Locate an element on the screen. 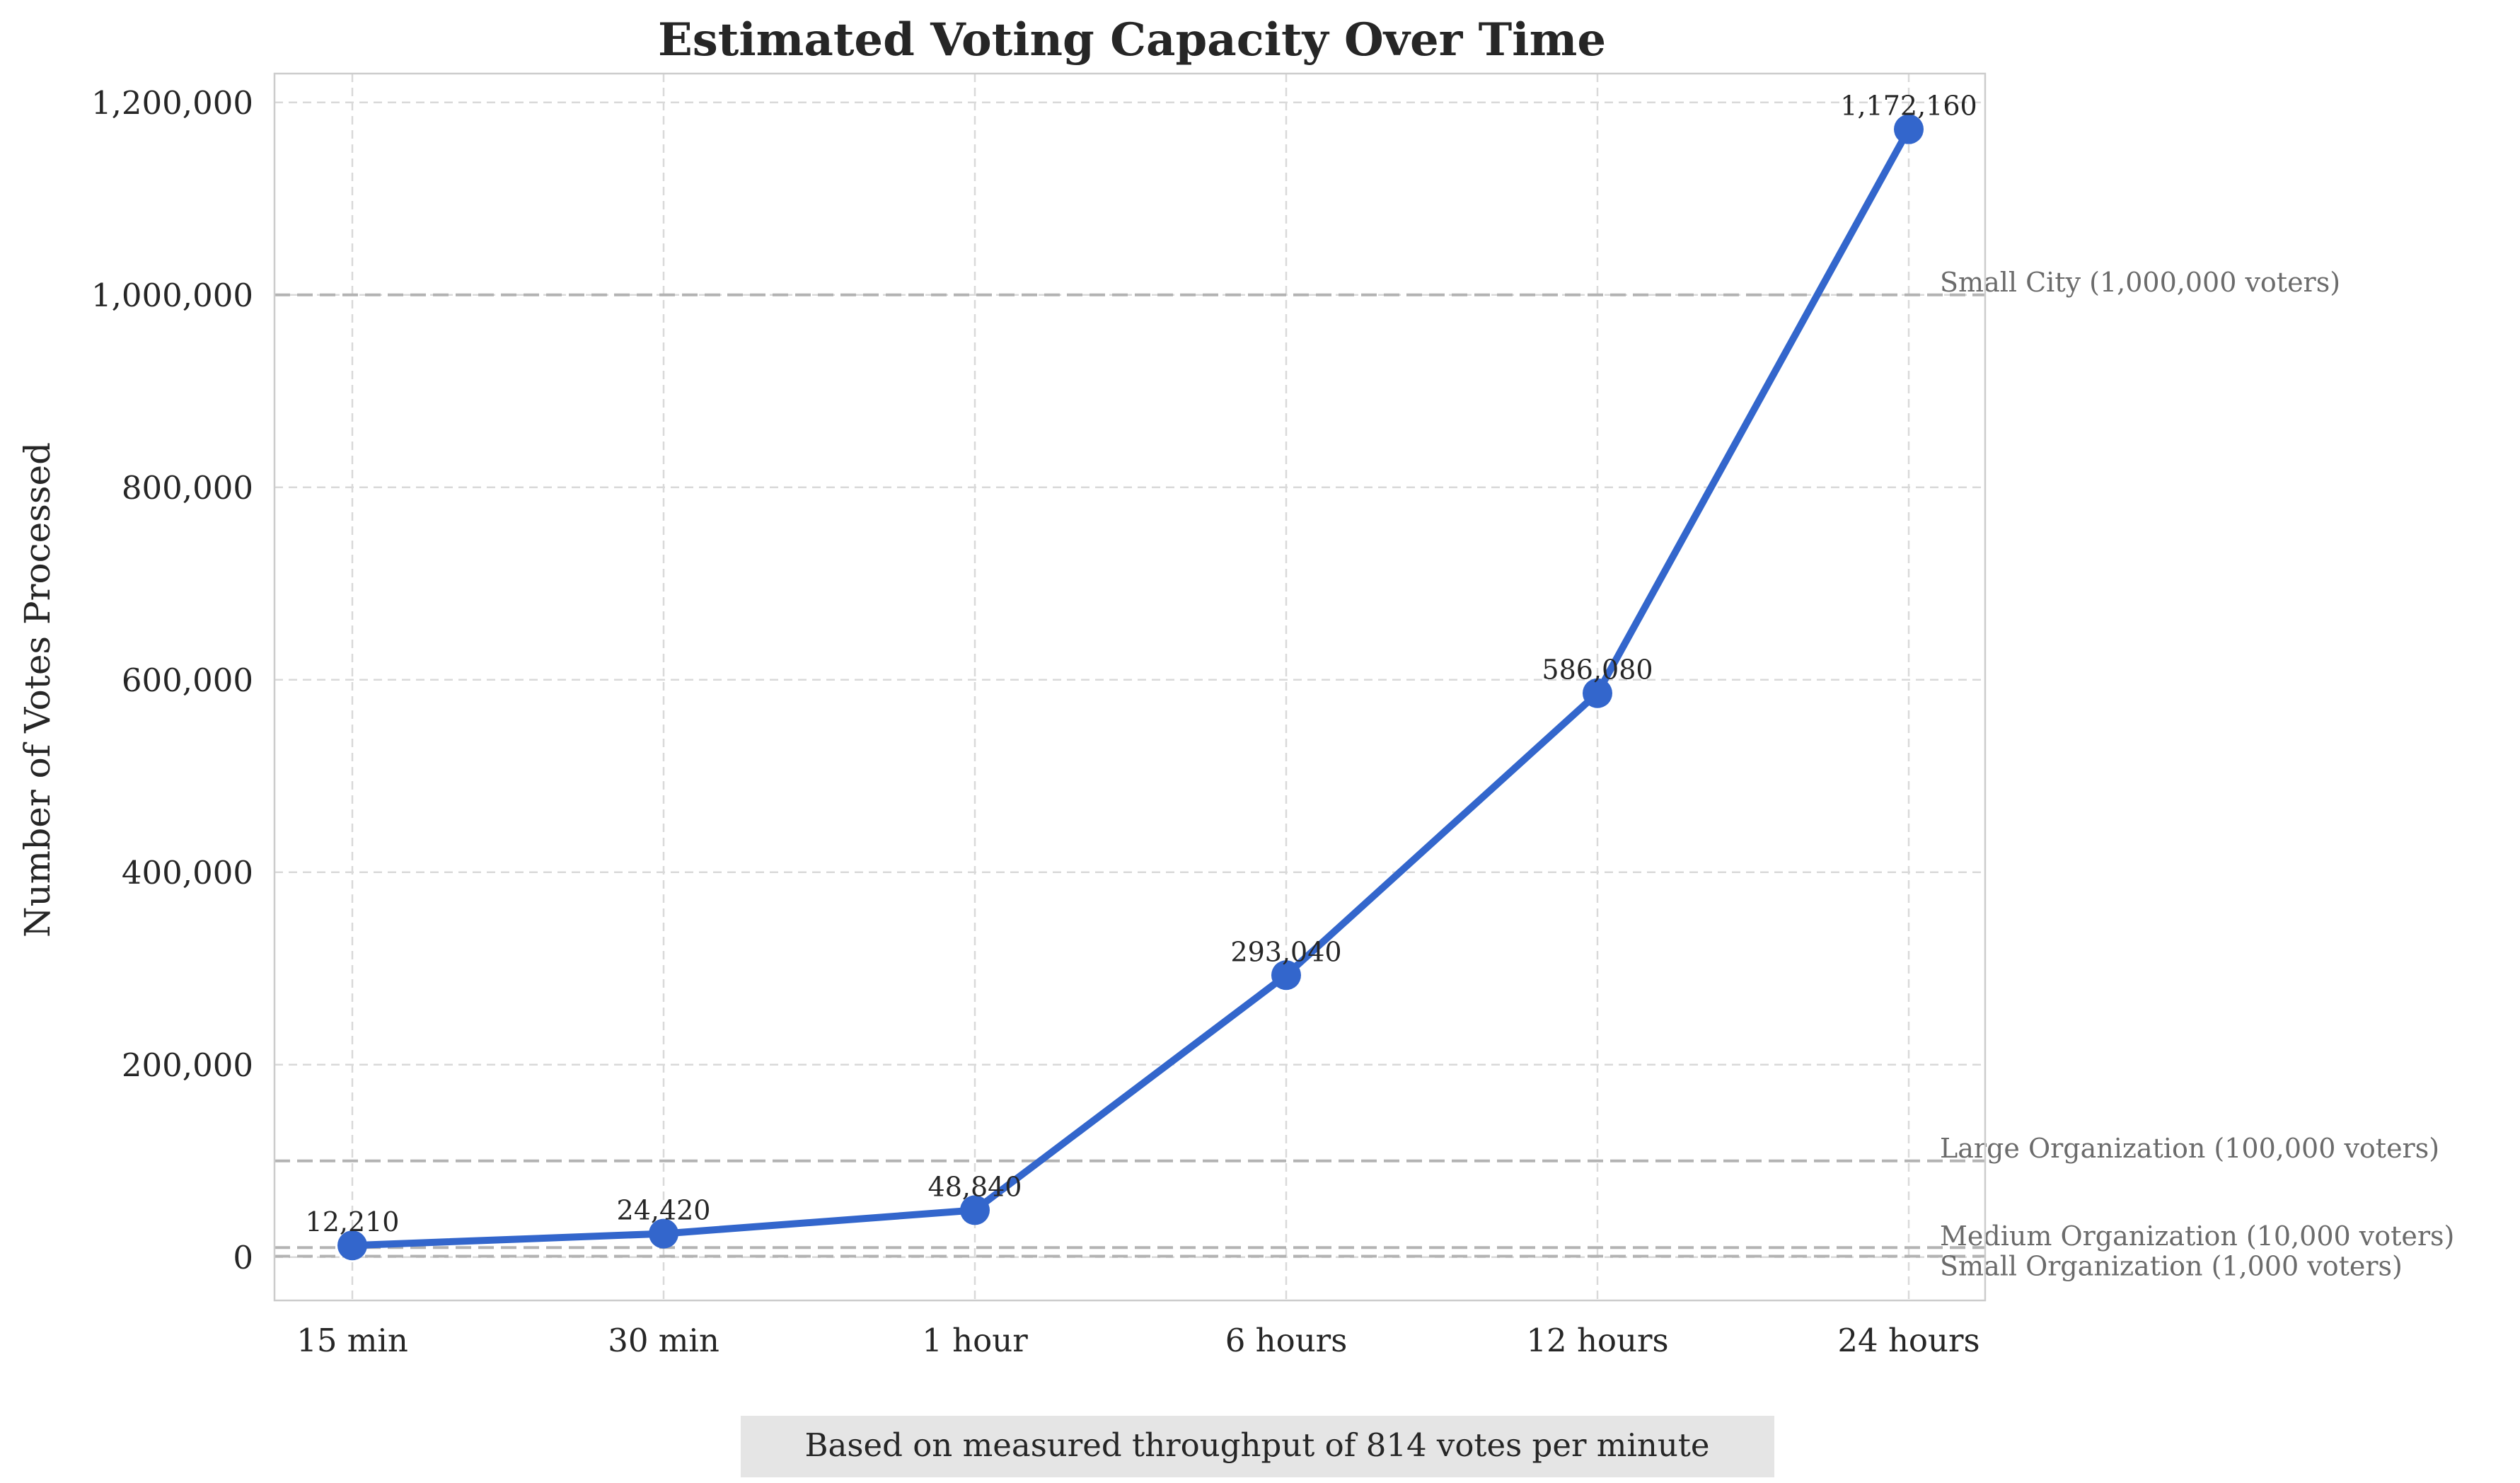 This screenshot has width=2520, height=1483. x-tick-label-0: 15 min is located at coordinates (352, 1340).